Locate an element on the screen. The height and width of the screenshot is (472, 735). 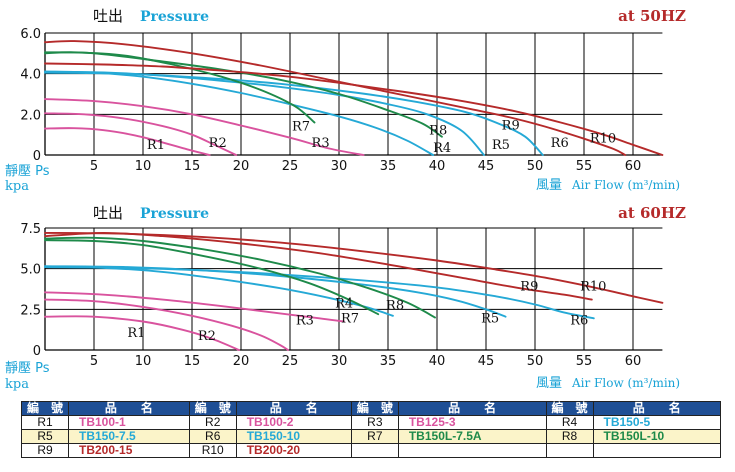
series-label-r1: R1 is located at coordinates (136, 333).